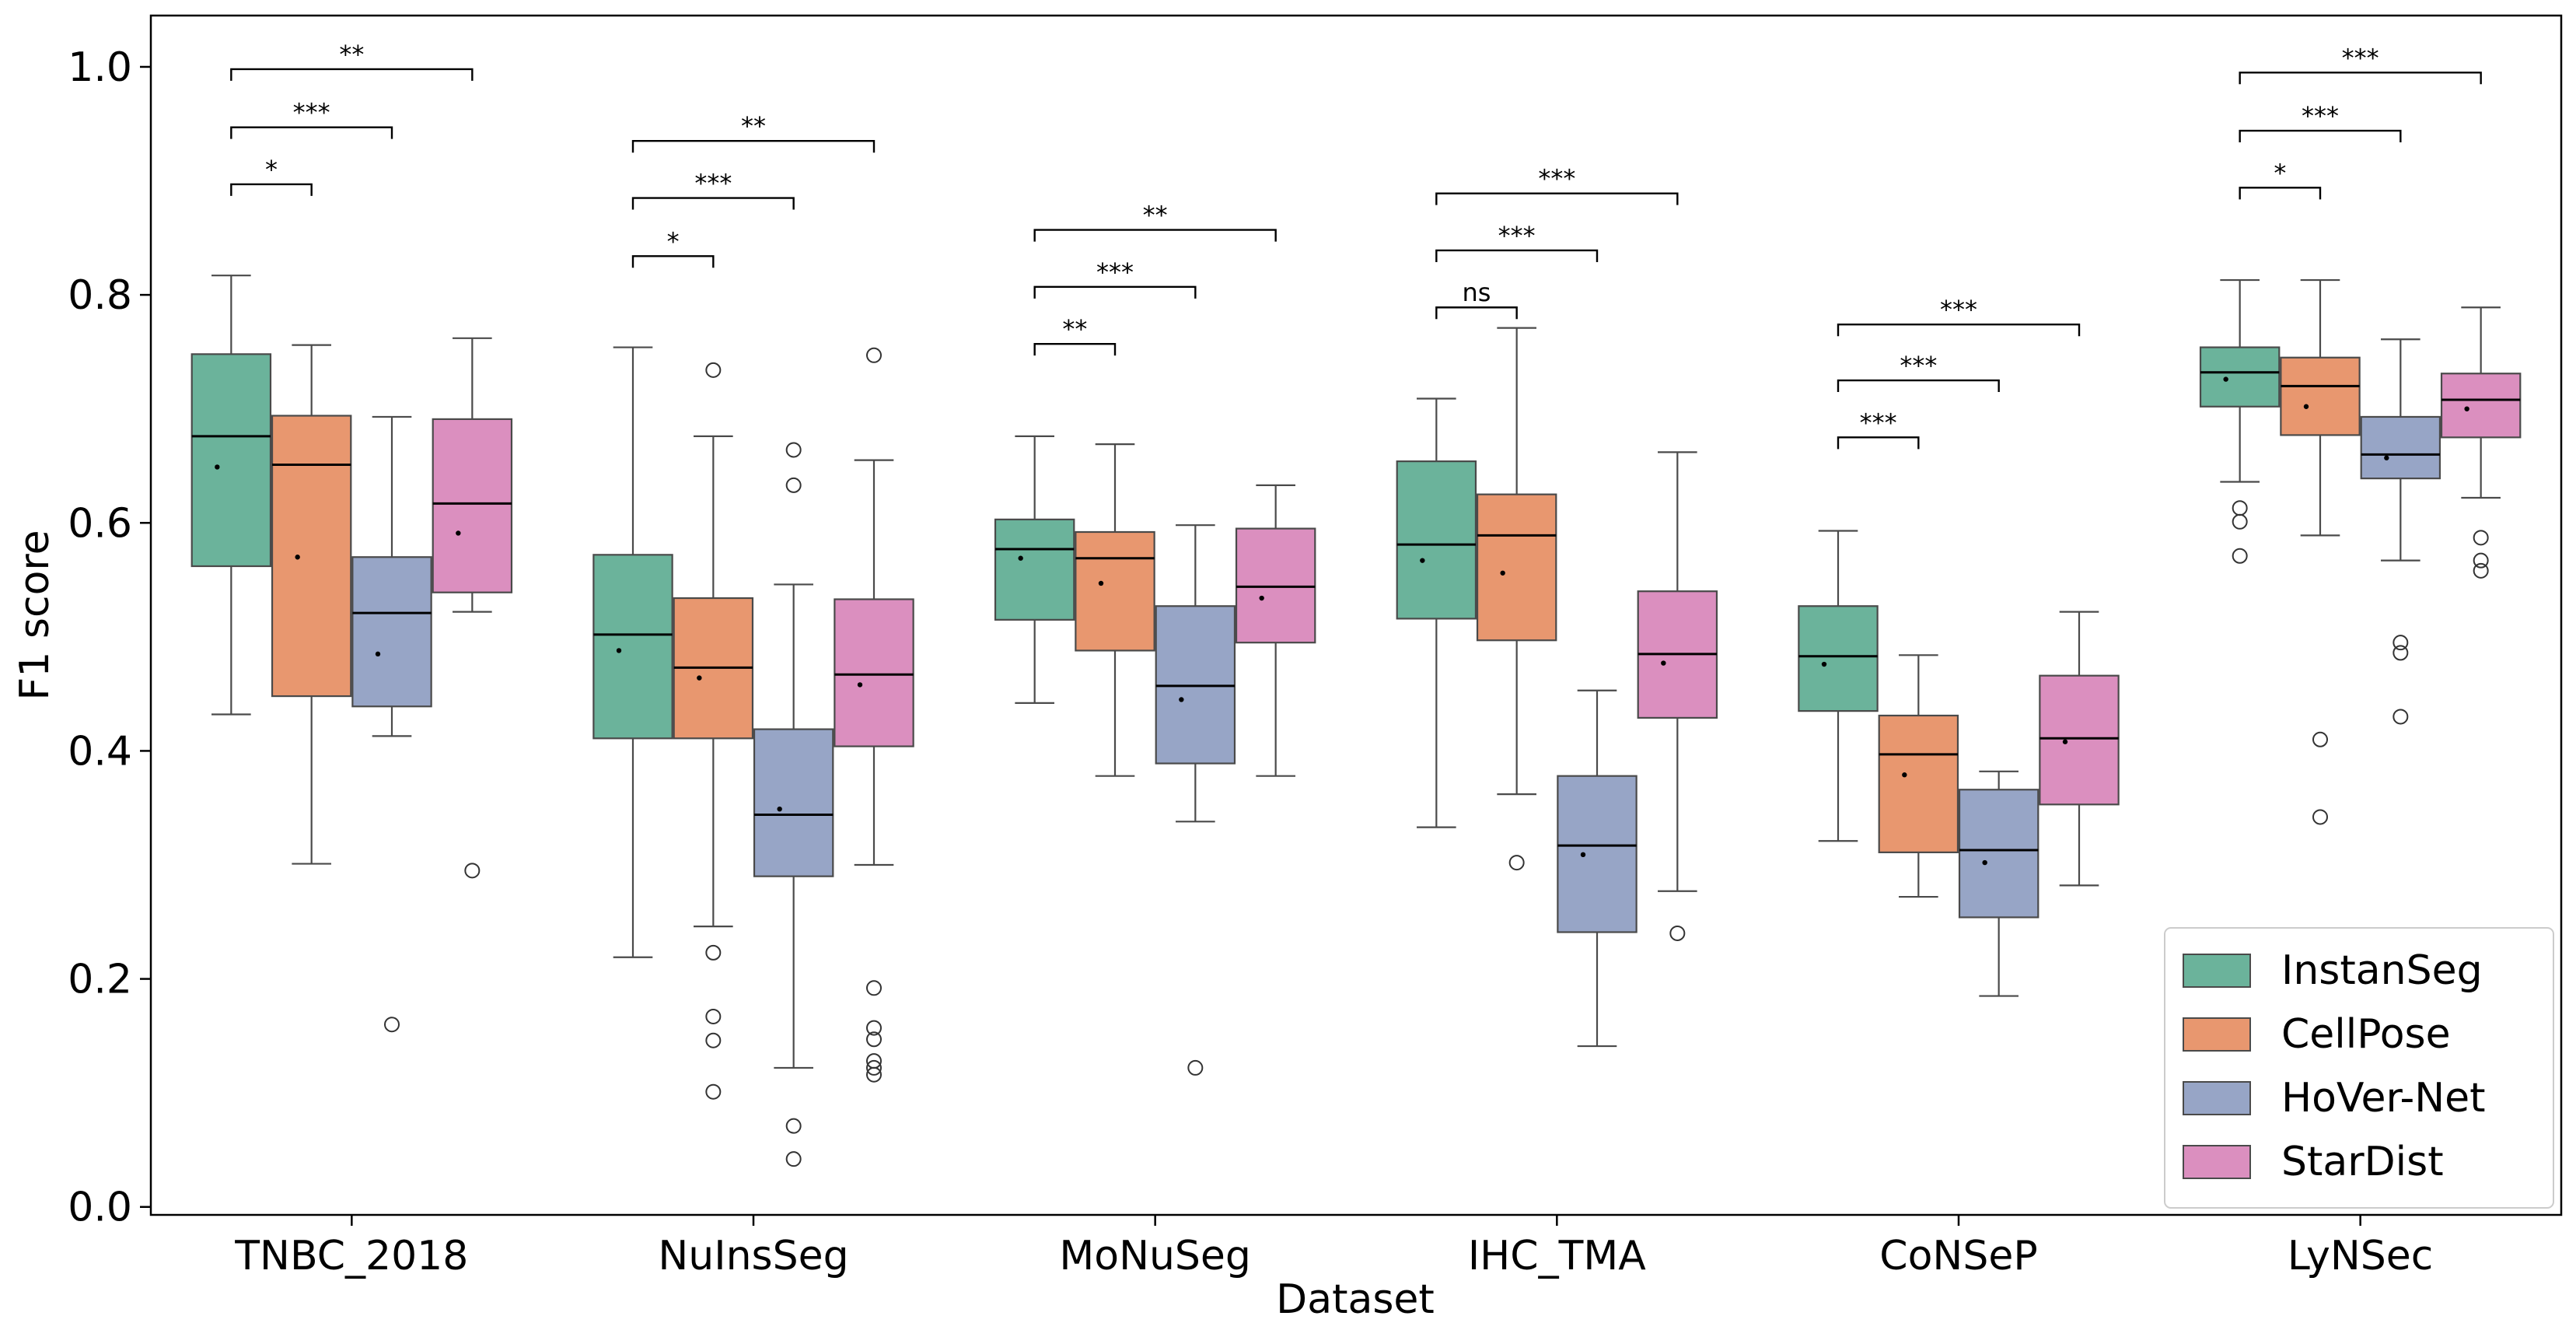 The width and height of the screenshot is (2576, 1337). Describe the element at coordinates (100, 524) in the screenshot. I see `y-tick-label: 0.6` at that location.